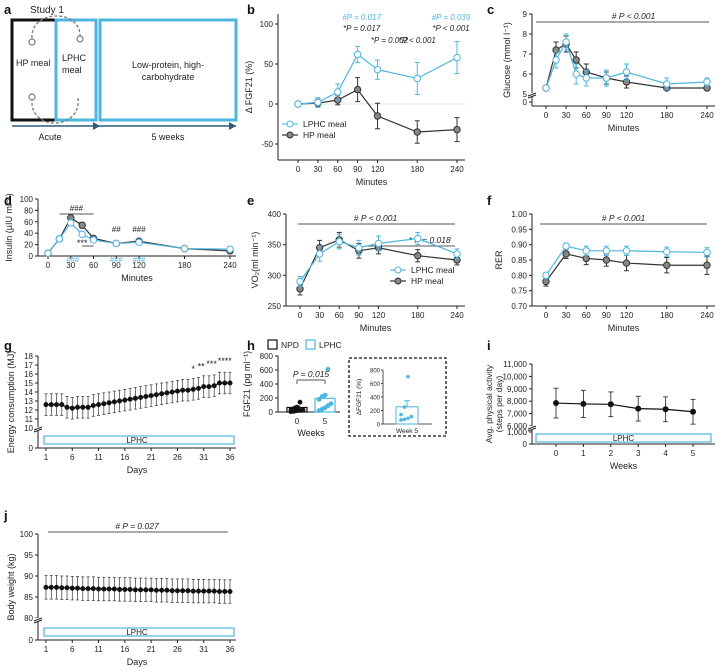 The width and height of the screenshot is (722, 672). What do you see at coordinates (376, 218) in the screenshot?
I see `e-sig-label: # P < 0.001` at bounding box center [376, 218].